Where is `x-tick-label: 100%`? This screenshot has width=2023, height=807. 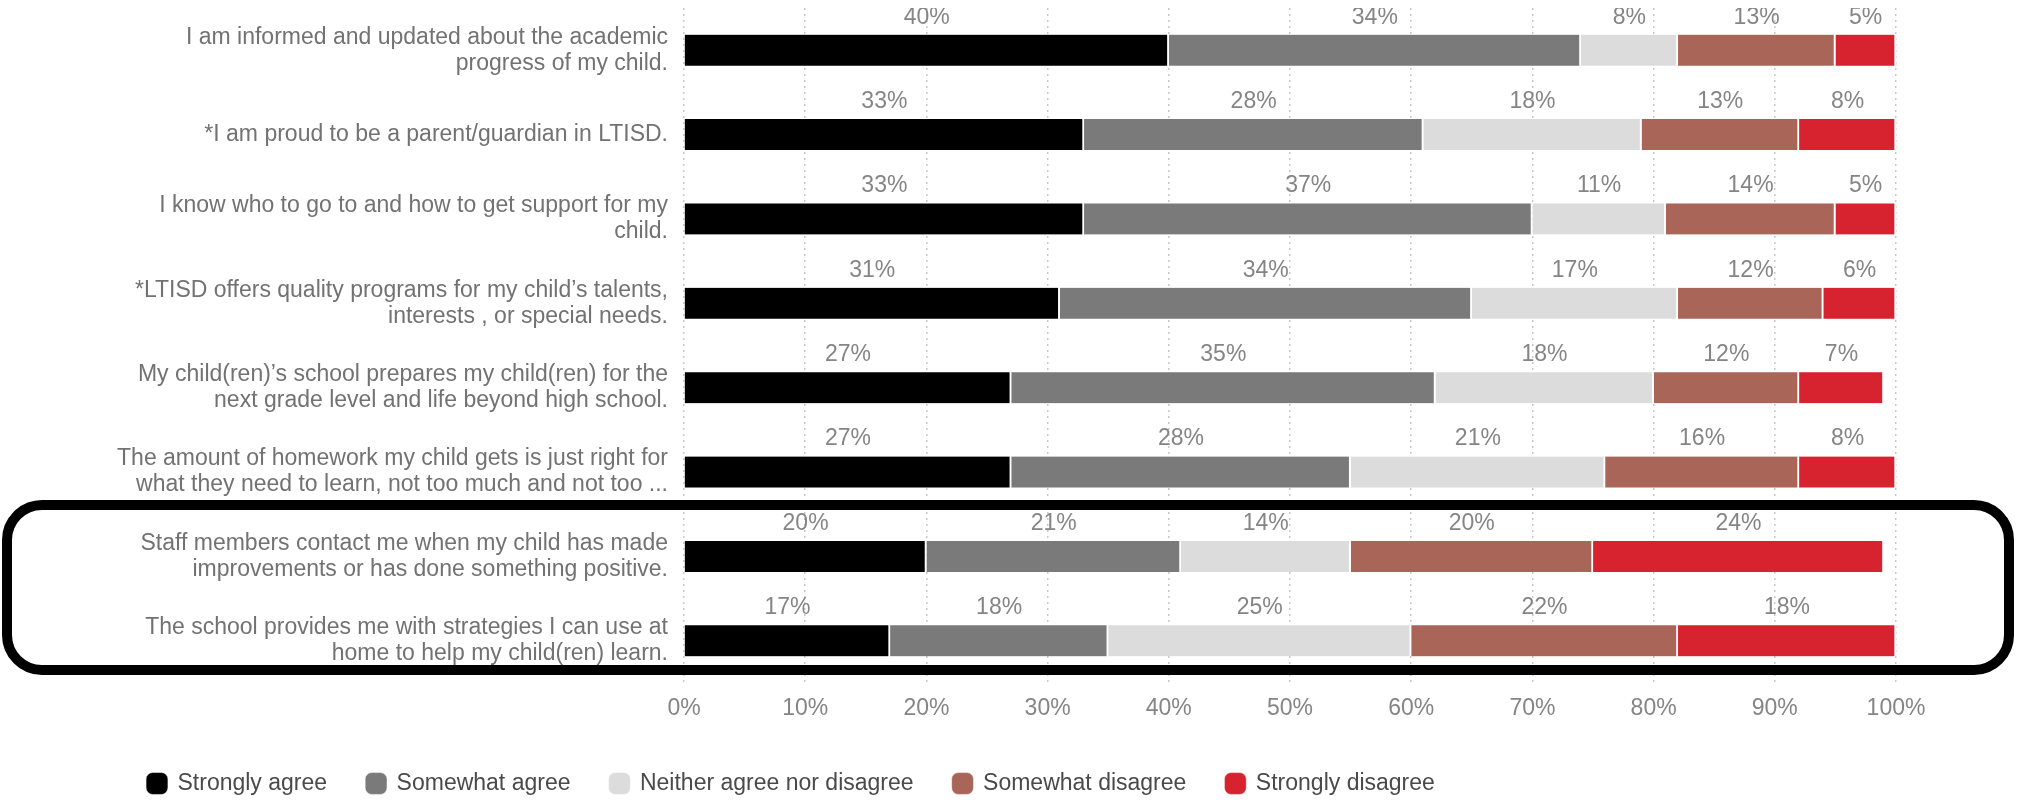 x-tick-label: 100% is located at coordinates (1896, 707).